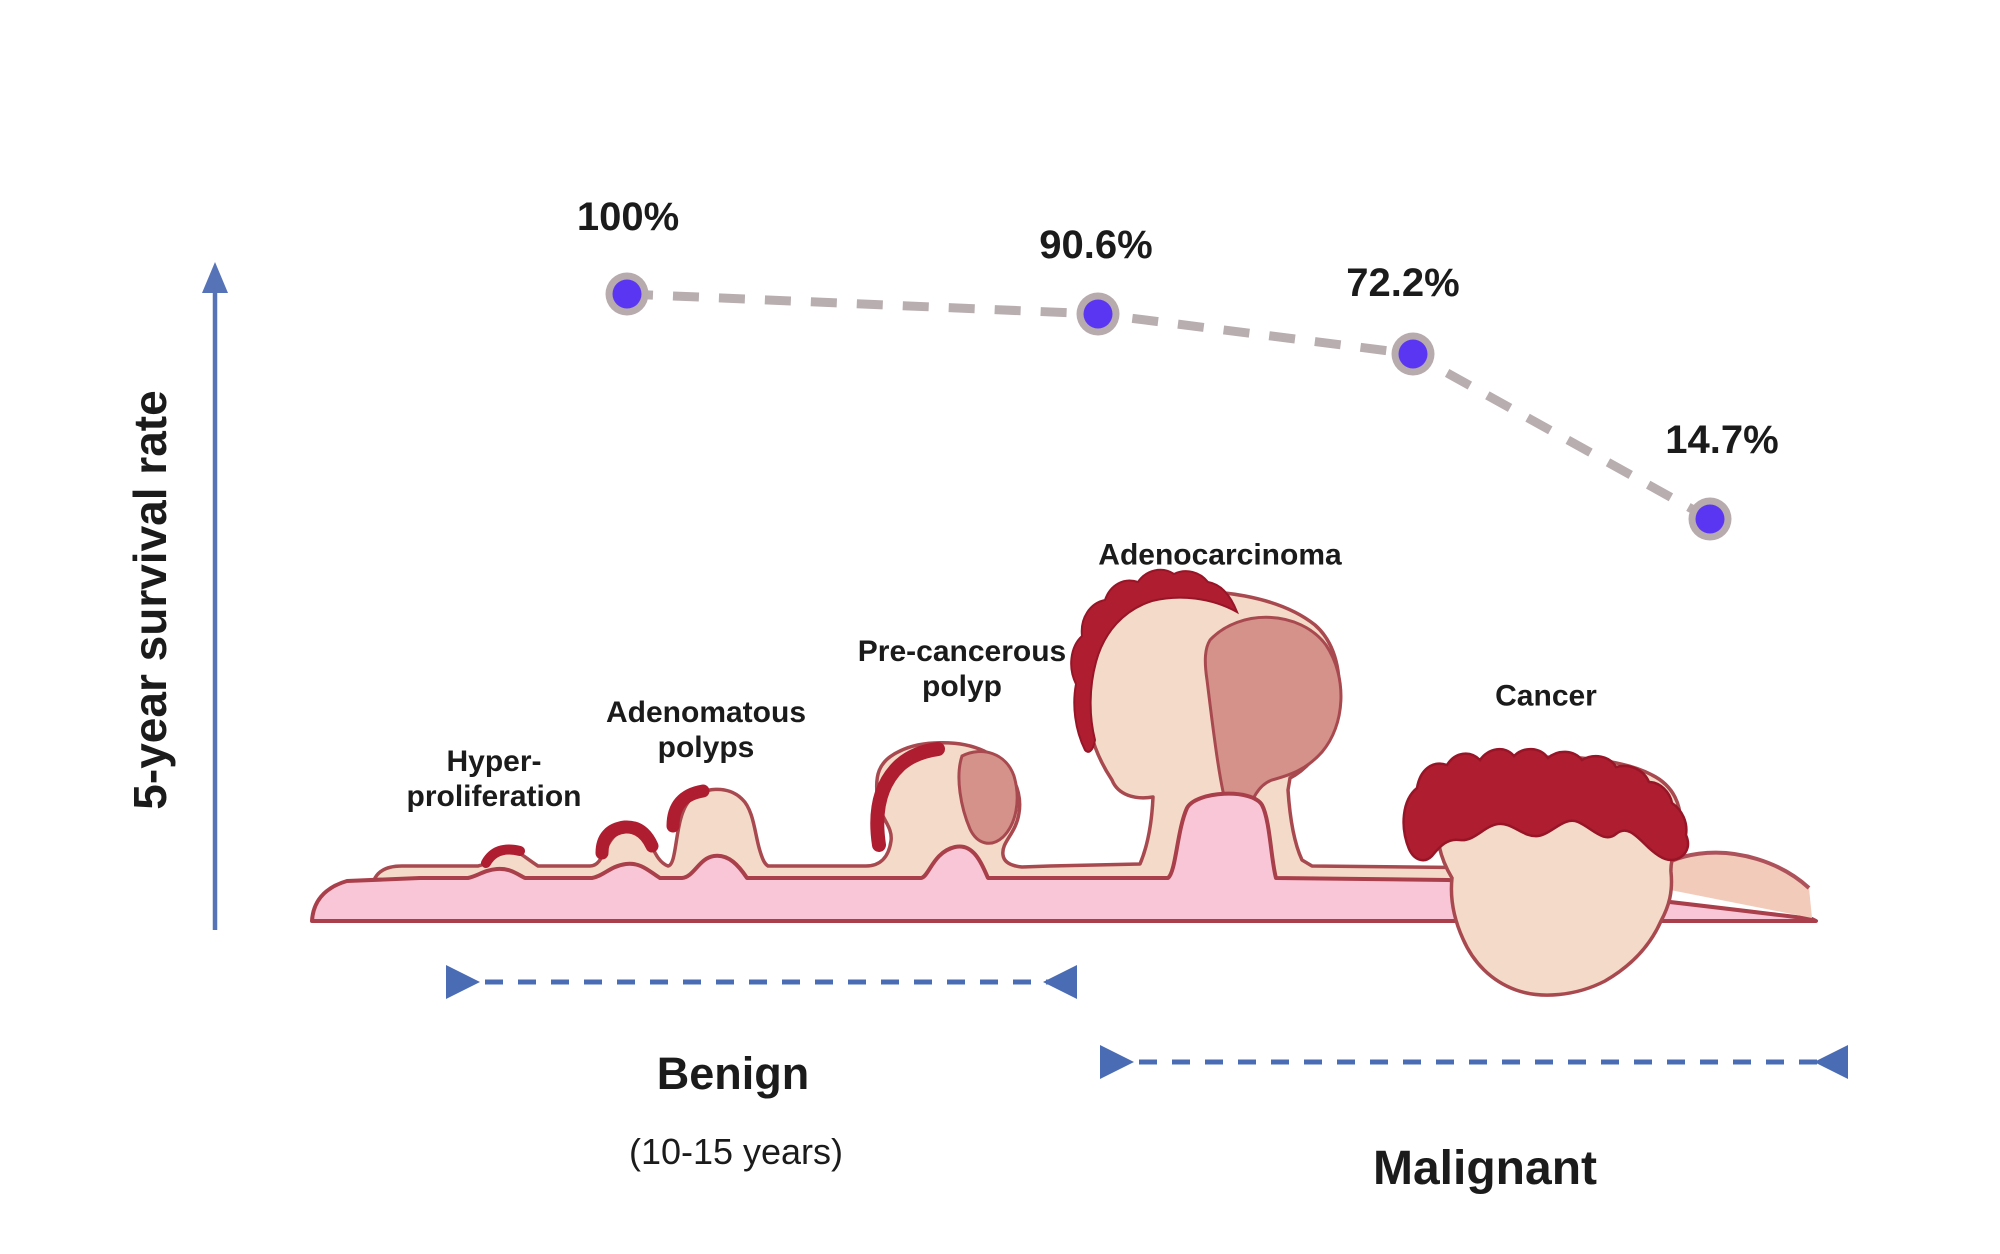 This screenshot has height=1254, width=2000. I want to click on lesion-cap-precancerous-polyp, so click(907, 797).